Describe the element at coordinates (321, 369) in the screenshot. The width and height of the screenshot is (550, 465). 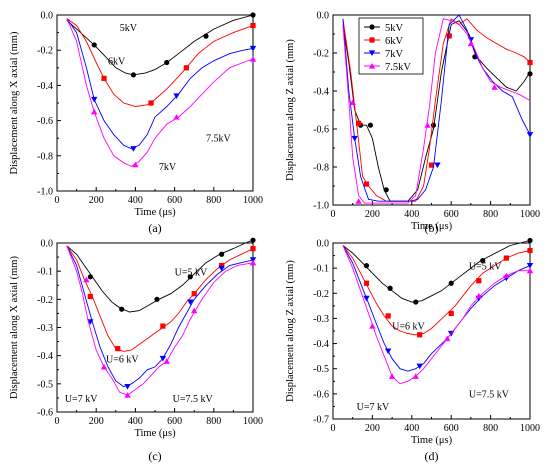
I see `y-tick-label: -0.5` at that location.